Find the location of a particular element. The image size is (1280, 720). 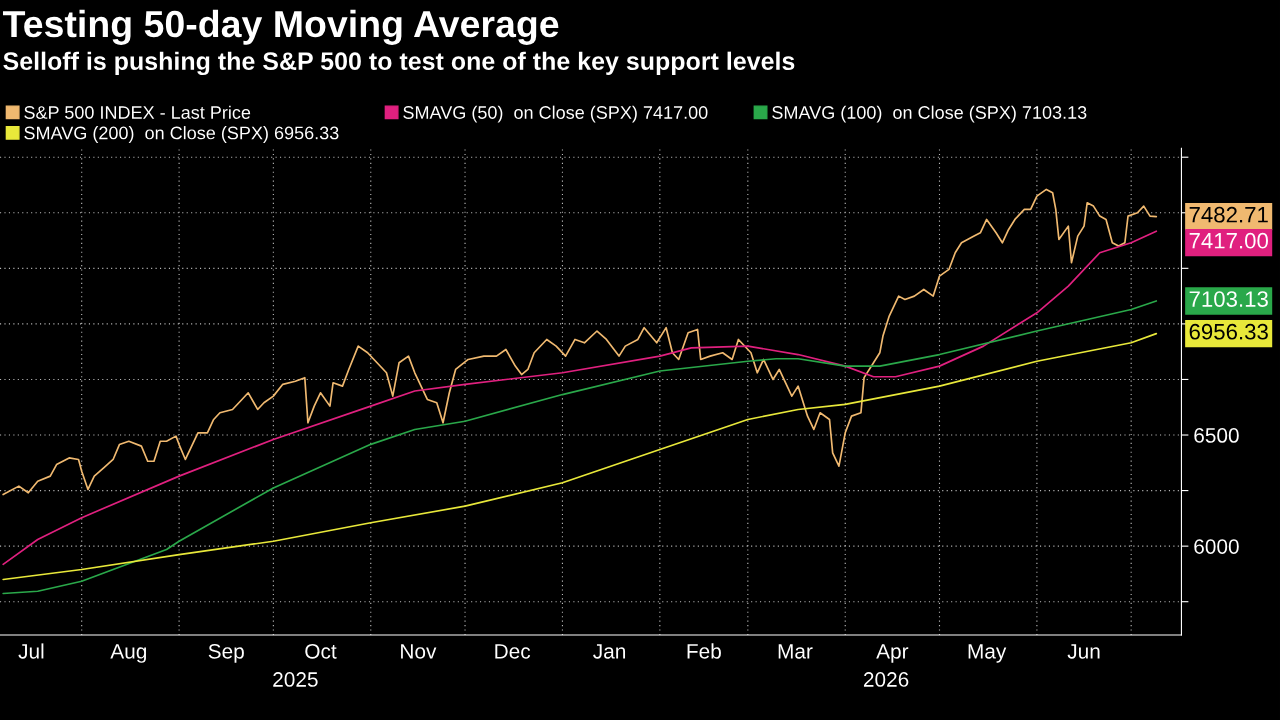

x-tick-label: Jul is located at coordinates (31, 651).